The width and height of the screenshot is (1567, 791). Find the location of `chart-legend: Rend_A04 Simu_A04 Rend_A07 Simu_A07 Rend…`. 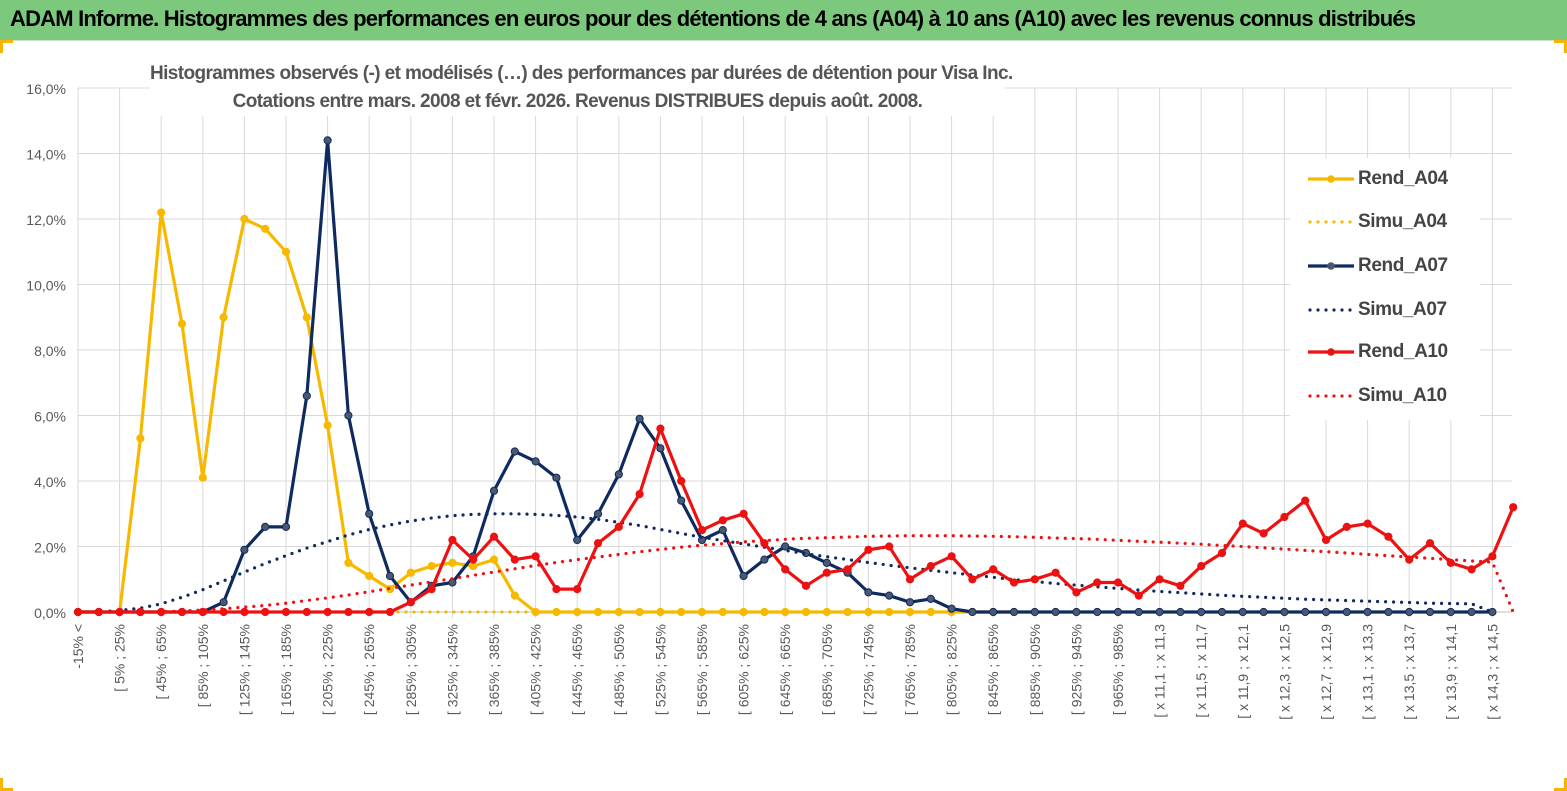

chart-legend: Rend_A04 Simu_A04 Rend_A07 Simu_A07 Rend… is located at coordinates (1385, 289).